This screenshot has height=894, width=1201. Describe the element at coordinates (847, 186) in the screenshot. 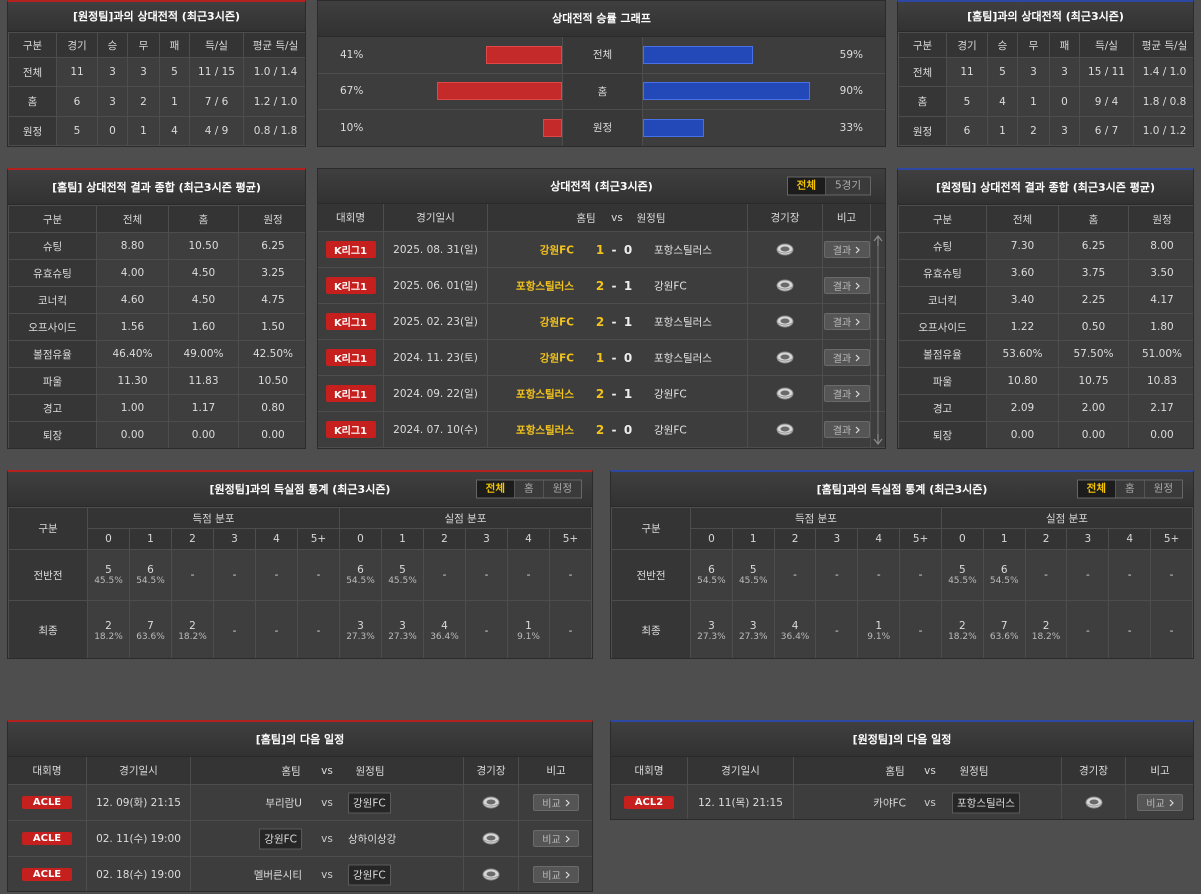

I see `tab: 5경기` at that location.